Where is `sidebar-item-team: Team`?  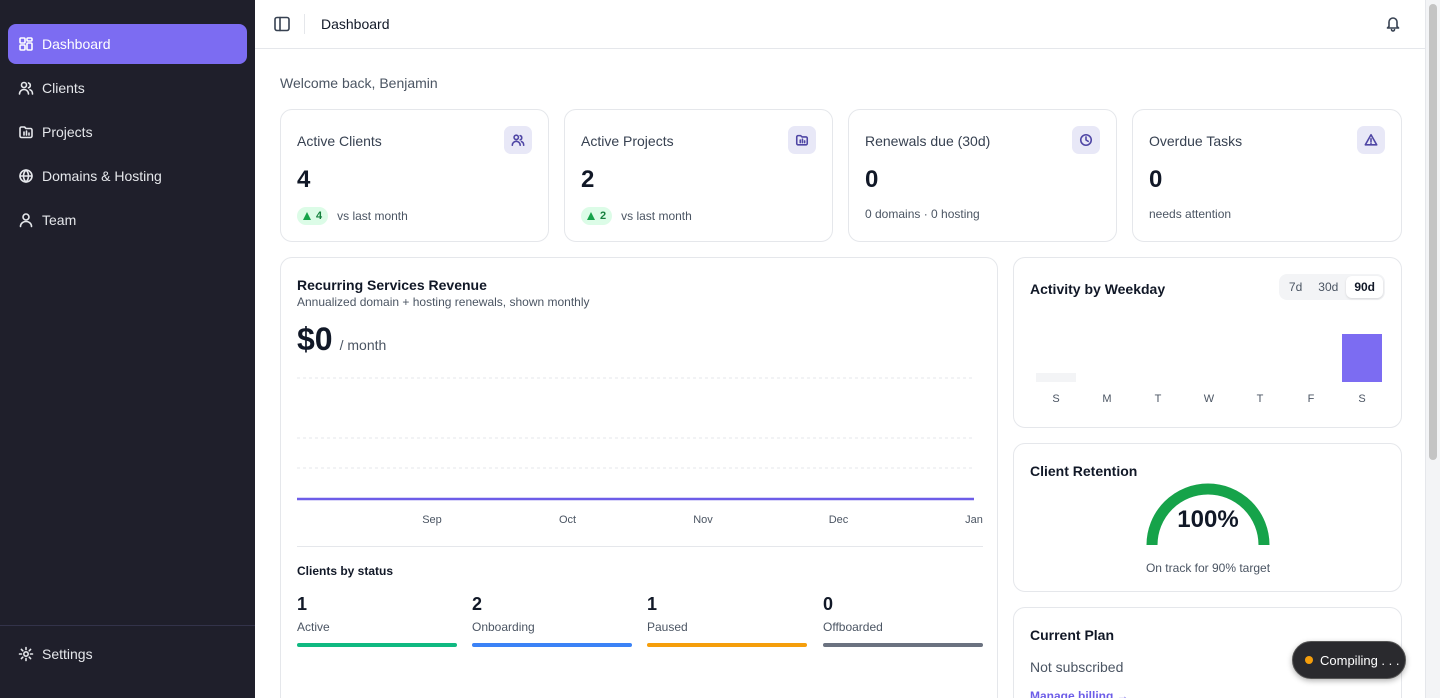 sidebar-item-team: Team is located at coordinates (127, 220).